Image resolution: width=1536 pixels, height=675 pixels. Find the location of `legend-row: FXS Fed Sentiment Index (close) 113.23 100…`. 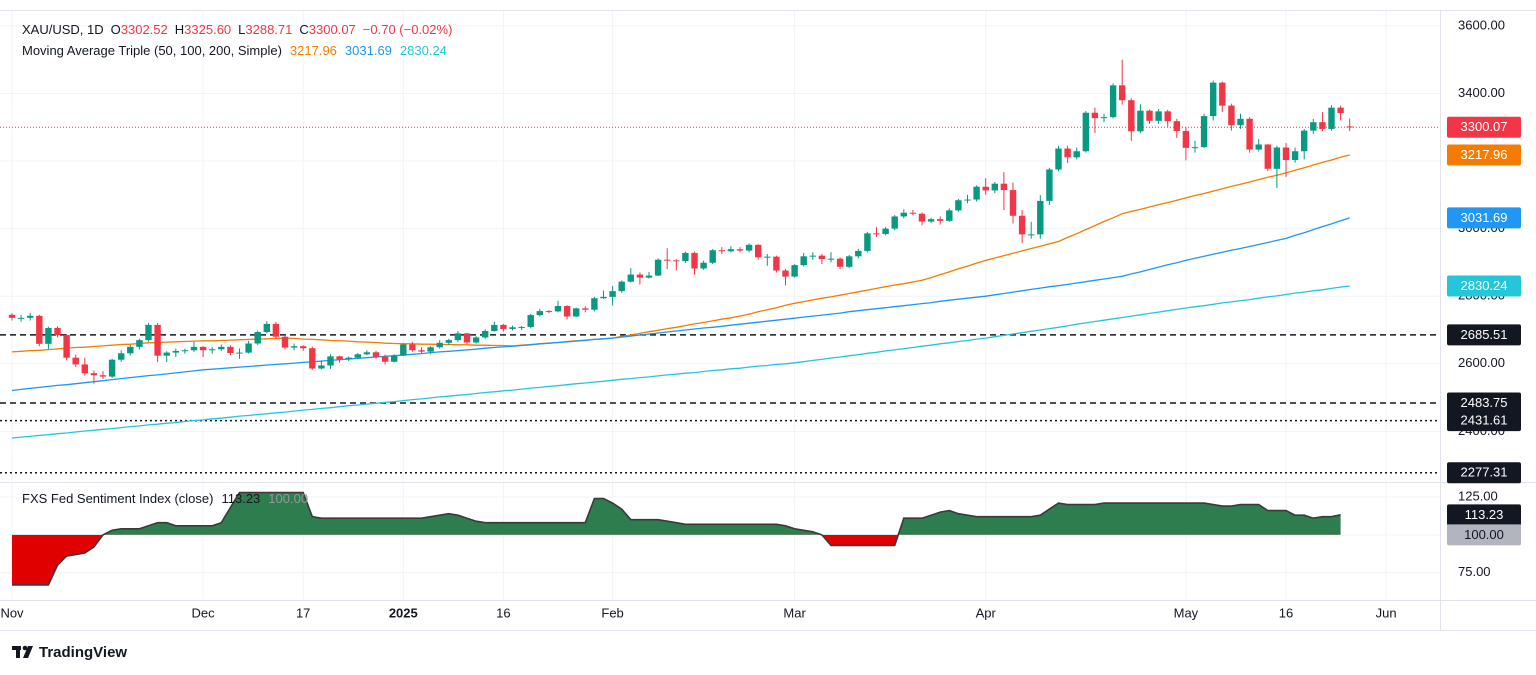

legend-row: FXS Fed Sentiment Index (close) 113.23 100… is located at coordinates (165, 498).